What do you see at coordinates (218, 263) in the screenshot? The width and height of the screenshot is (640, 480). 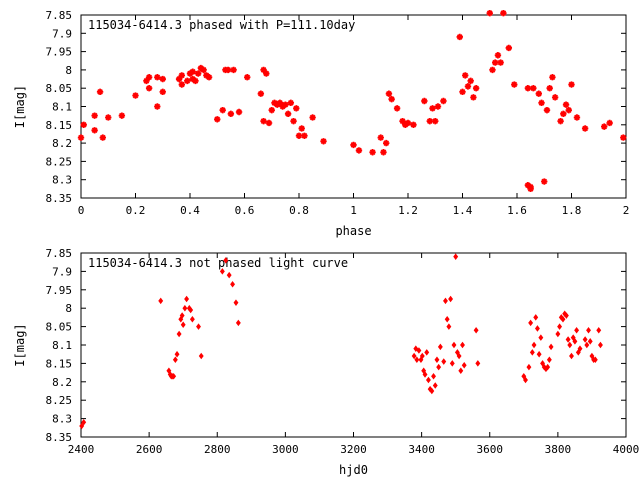 I see `plot-title: 115034-6414.3 not phased light curve` at bounding box center [218, 263].